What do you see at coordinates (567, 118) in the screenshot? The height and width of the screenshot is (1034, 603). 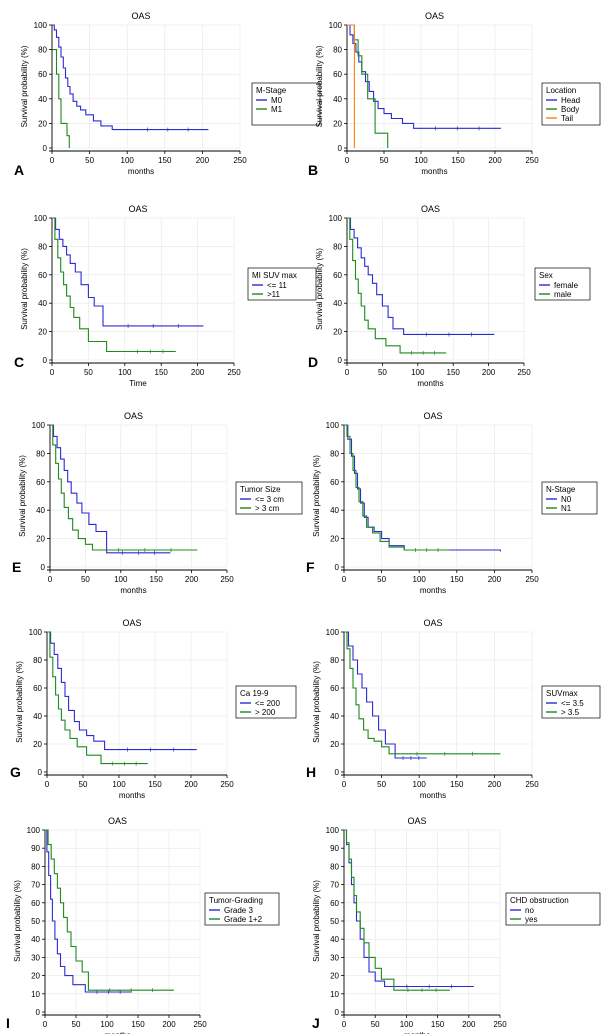 I see `legend-entry: Tail` at bounding box center [567, 118].